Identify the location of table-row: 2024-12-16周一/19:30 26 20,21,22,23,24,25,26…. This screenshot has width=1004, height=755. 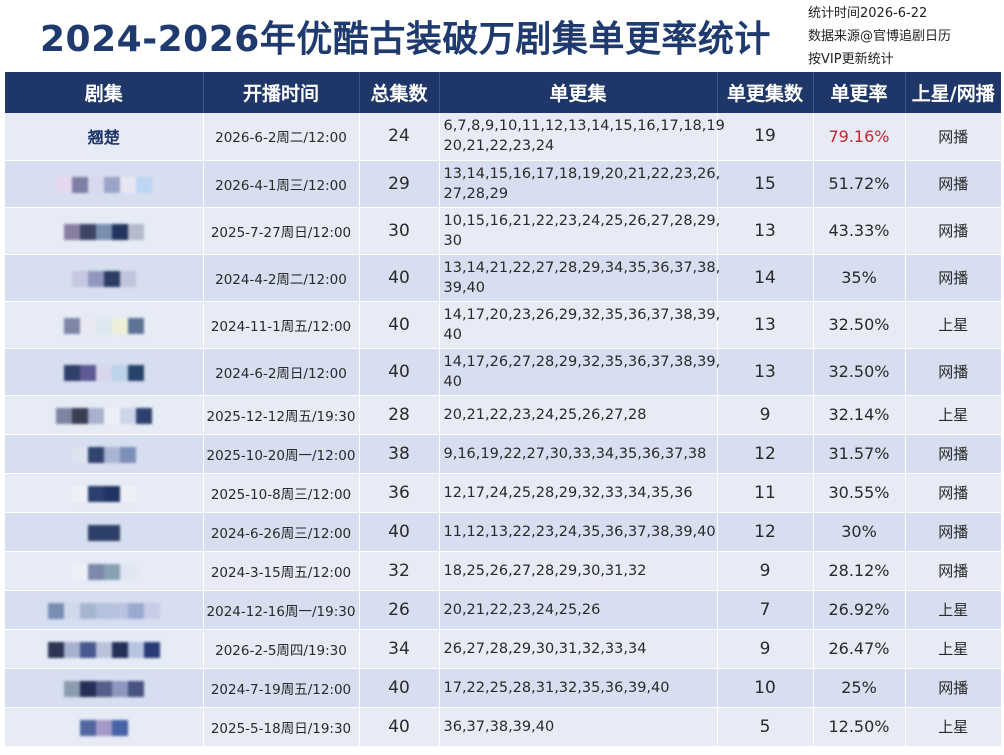
(503, 610).